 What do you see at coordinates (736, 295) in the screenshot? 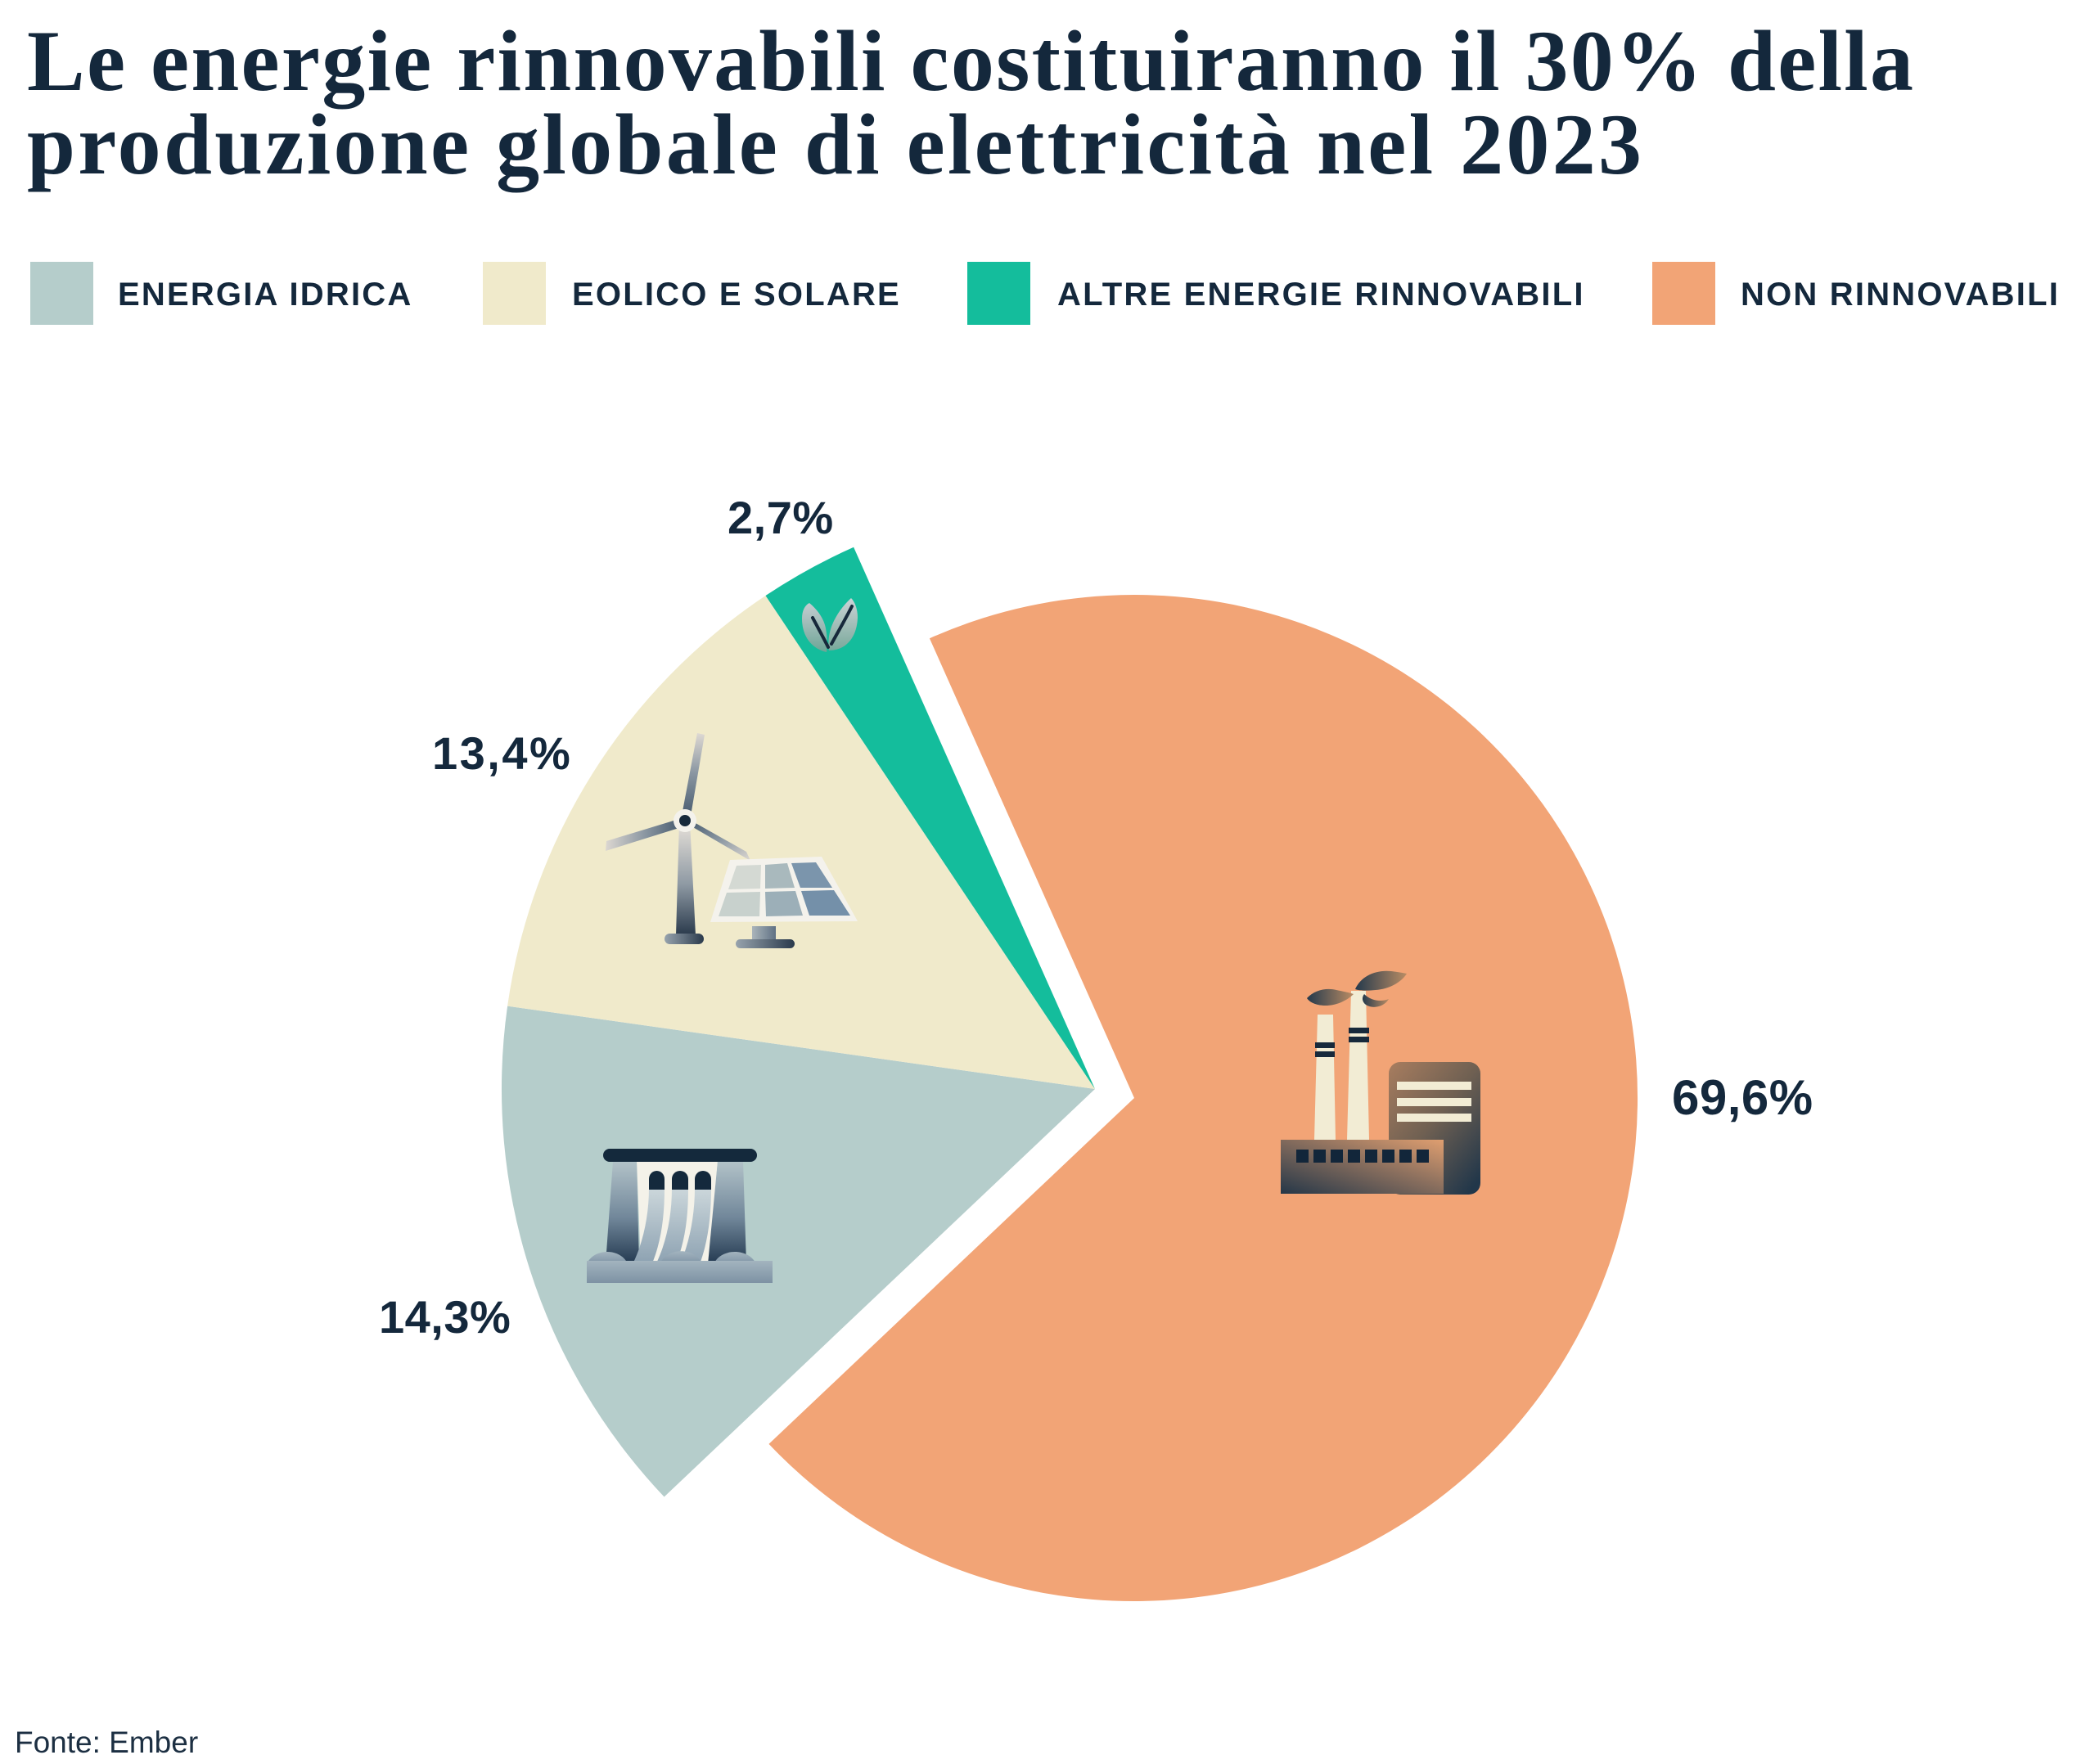
I see `svg-text: EOLICO E SOLARE` at bounding box center [736, 295].